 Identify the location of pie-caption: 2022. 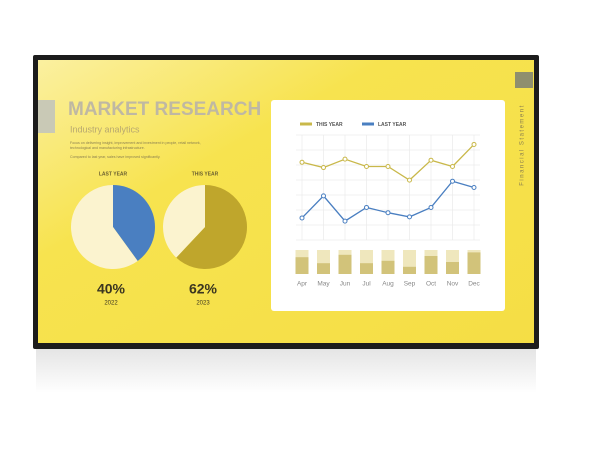
(111, 304).